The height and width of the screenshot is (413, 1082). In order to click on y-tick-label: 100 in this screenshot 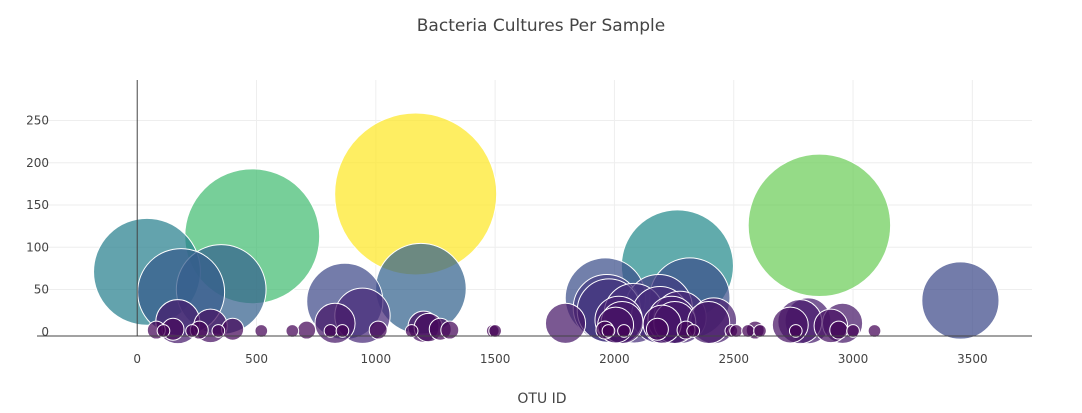, I will do `click(37, 247)`.